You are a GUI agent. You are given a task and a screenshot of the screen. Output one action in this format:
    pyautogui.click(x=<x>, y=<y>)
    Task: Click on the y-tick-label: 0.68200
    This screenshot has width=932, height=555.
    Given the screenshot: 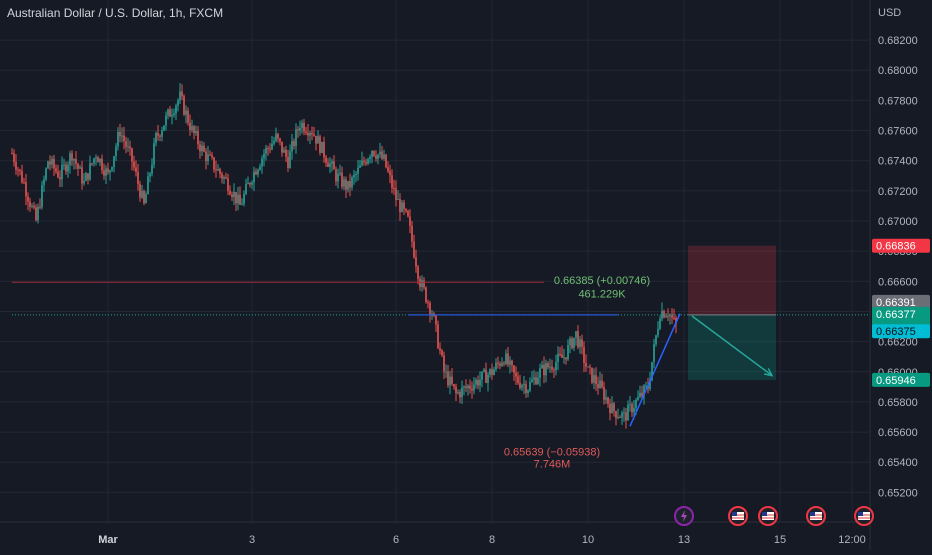 What is the action you would take?
    pyautogui.click(x=898, y=41)
    